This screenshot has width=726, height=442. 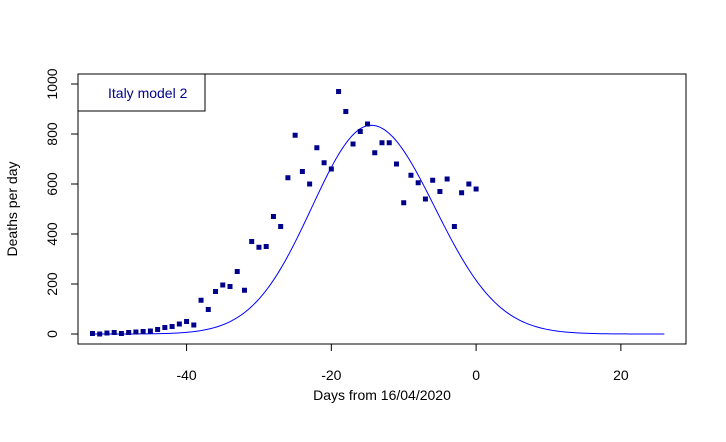 What do you see at coordinates (331, 375) in the screenshot?
I see `x-tick-label: -20` at bounding box center [331, 375].